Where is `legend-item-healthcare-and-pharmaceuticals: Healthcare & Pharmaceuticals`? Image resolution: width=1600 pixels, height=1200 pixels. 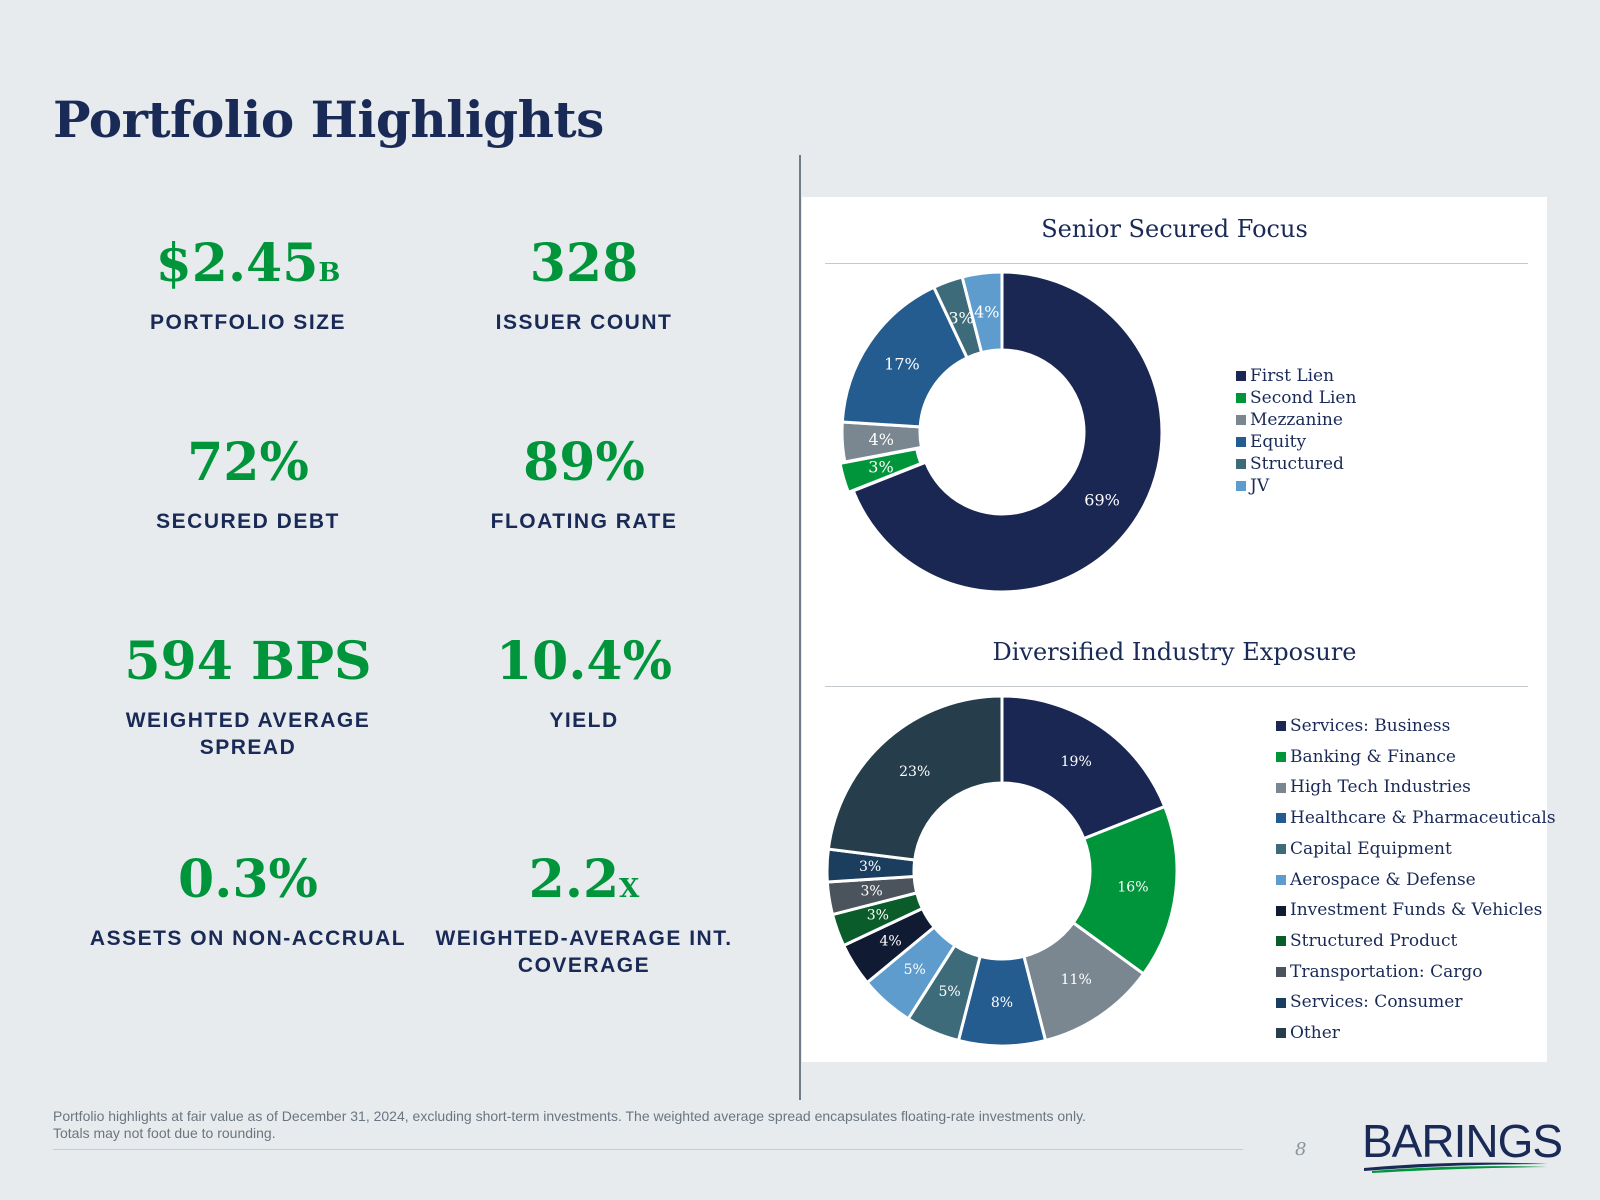
legend-item-healthcare-and-pharmaceuticals: Healthcare & Pharmaceuticals is located at coordinates (1416, 818).